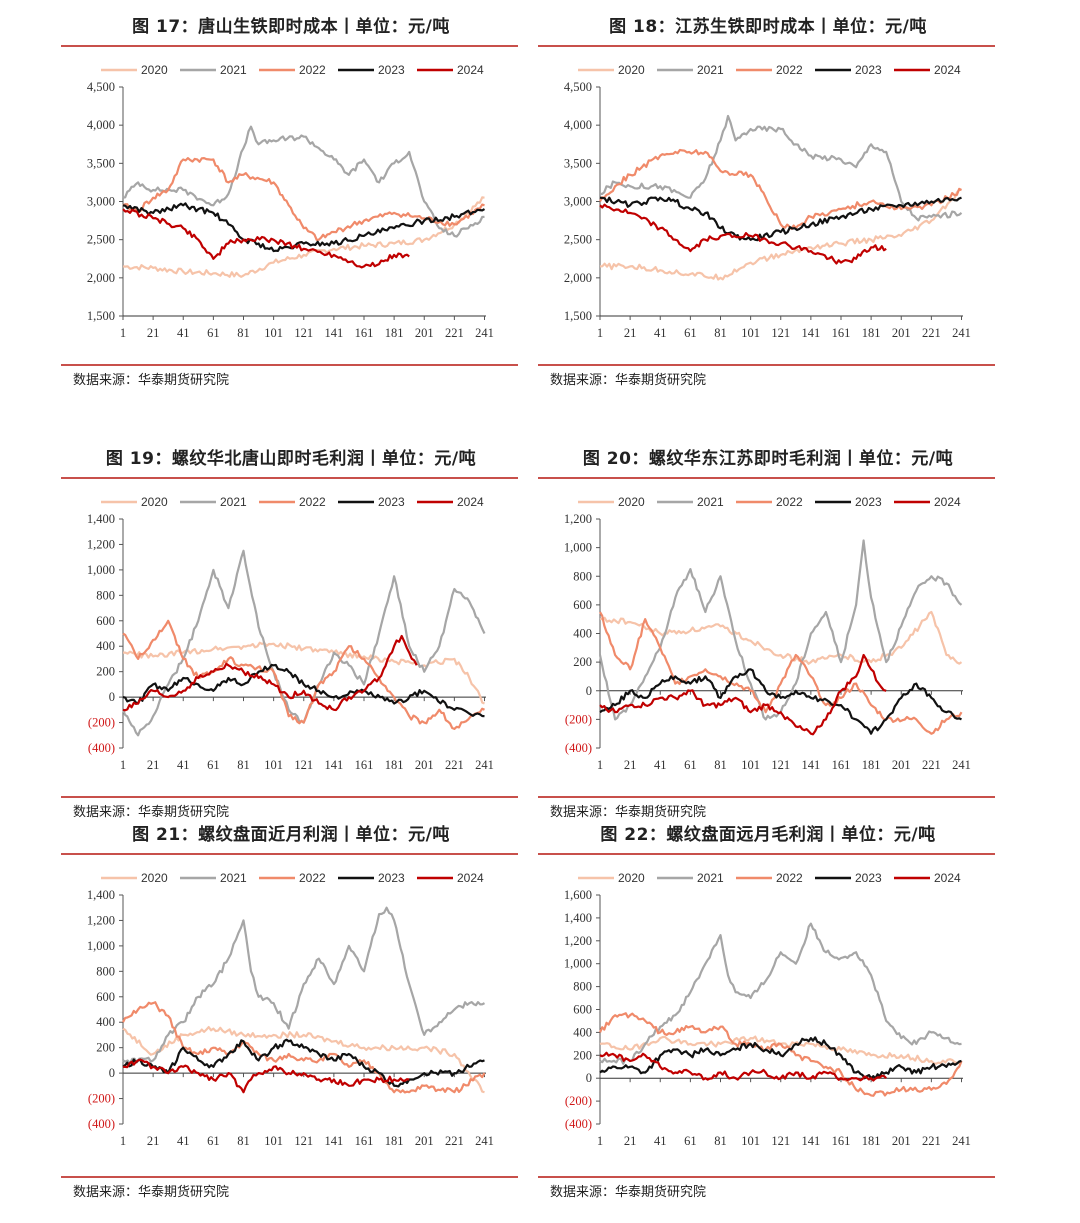  What do you see at coordinates (578, 548) in the screenshot?
I see `y-tick-label: 1,000` at bounding box center [578, 548].